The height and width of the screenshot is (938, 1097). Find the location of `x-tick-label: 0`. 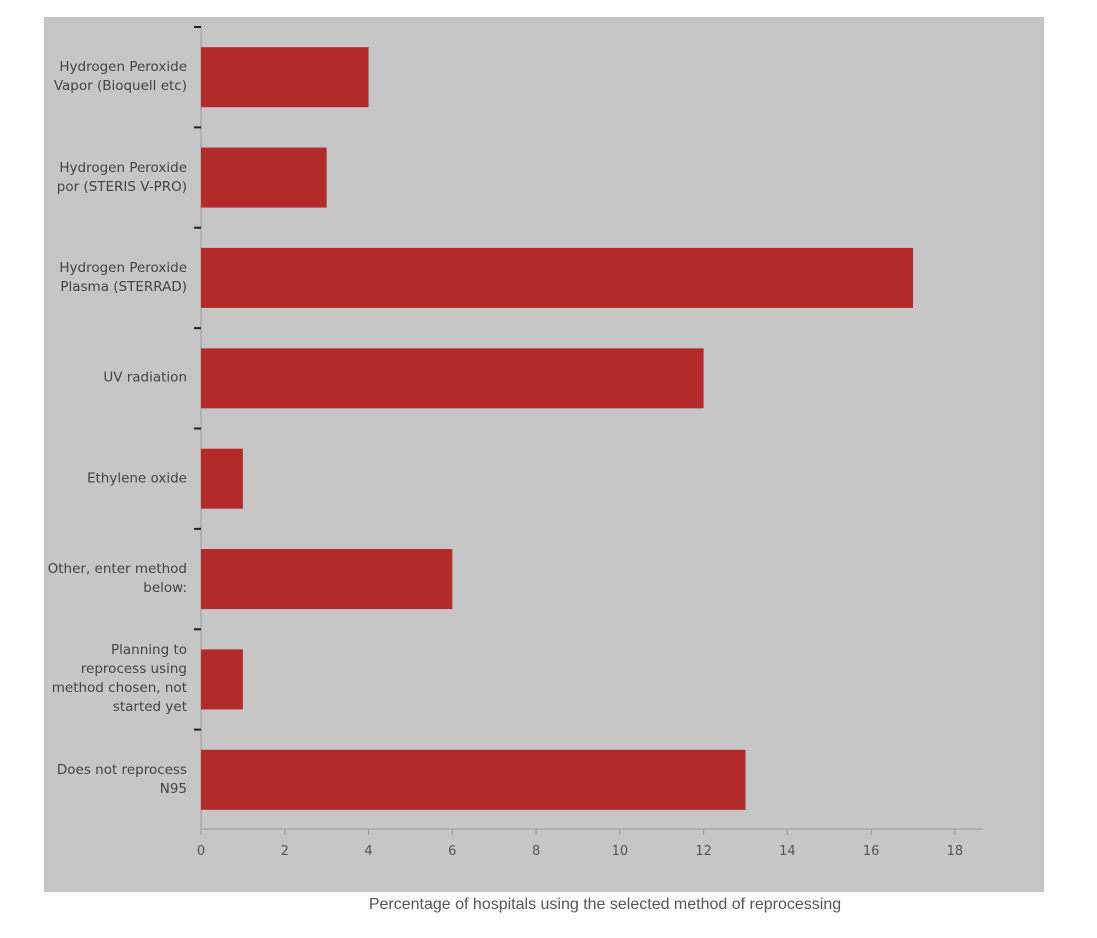

x-tick-label: 0 is located at coordinates (201, 851).